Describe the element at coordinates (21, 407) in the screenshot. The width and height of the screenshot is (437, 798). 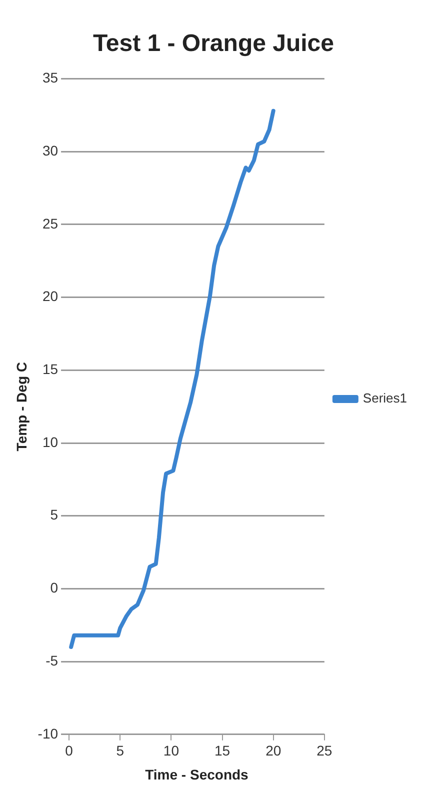
I see `y-axis-title: Temp - Deg C` at that location.